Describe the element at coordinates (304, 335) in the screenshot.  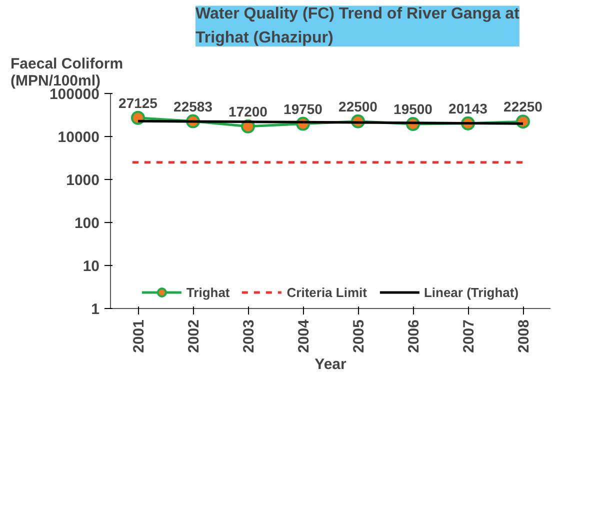
I see `x-tick-label: 2004` at that location.